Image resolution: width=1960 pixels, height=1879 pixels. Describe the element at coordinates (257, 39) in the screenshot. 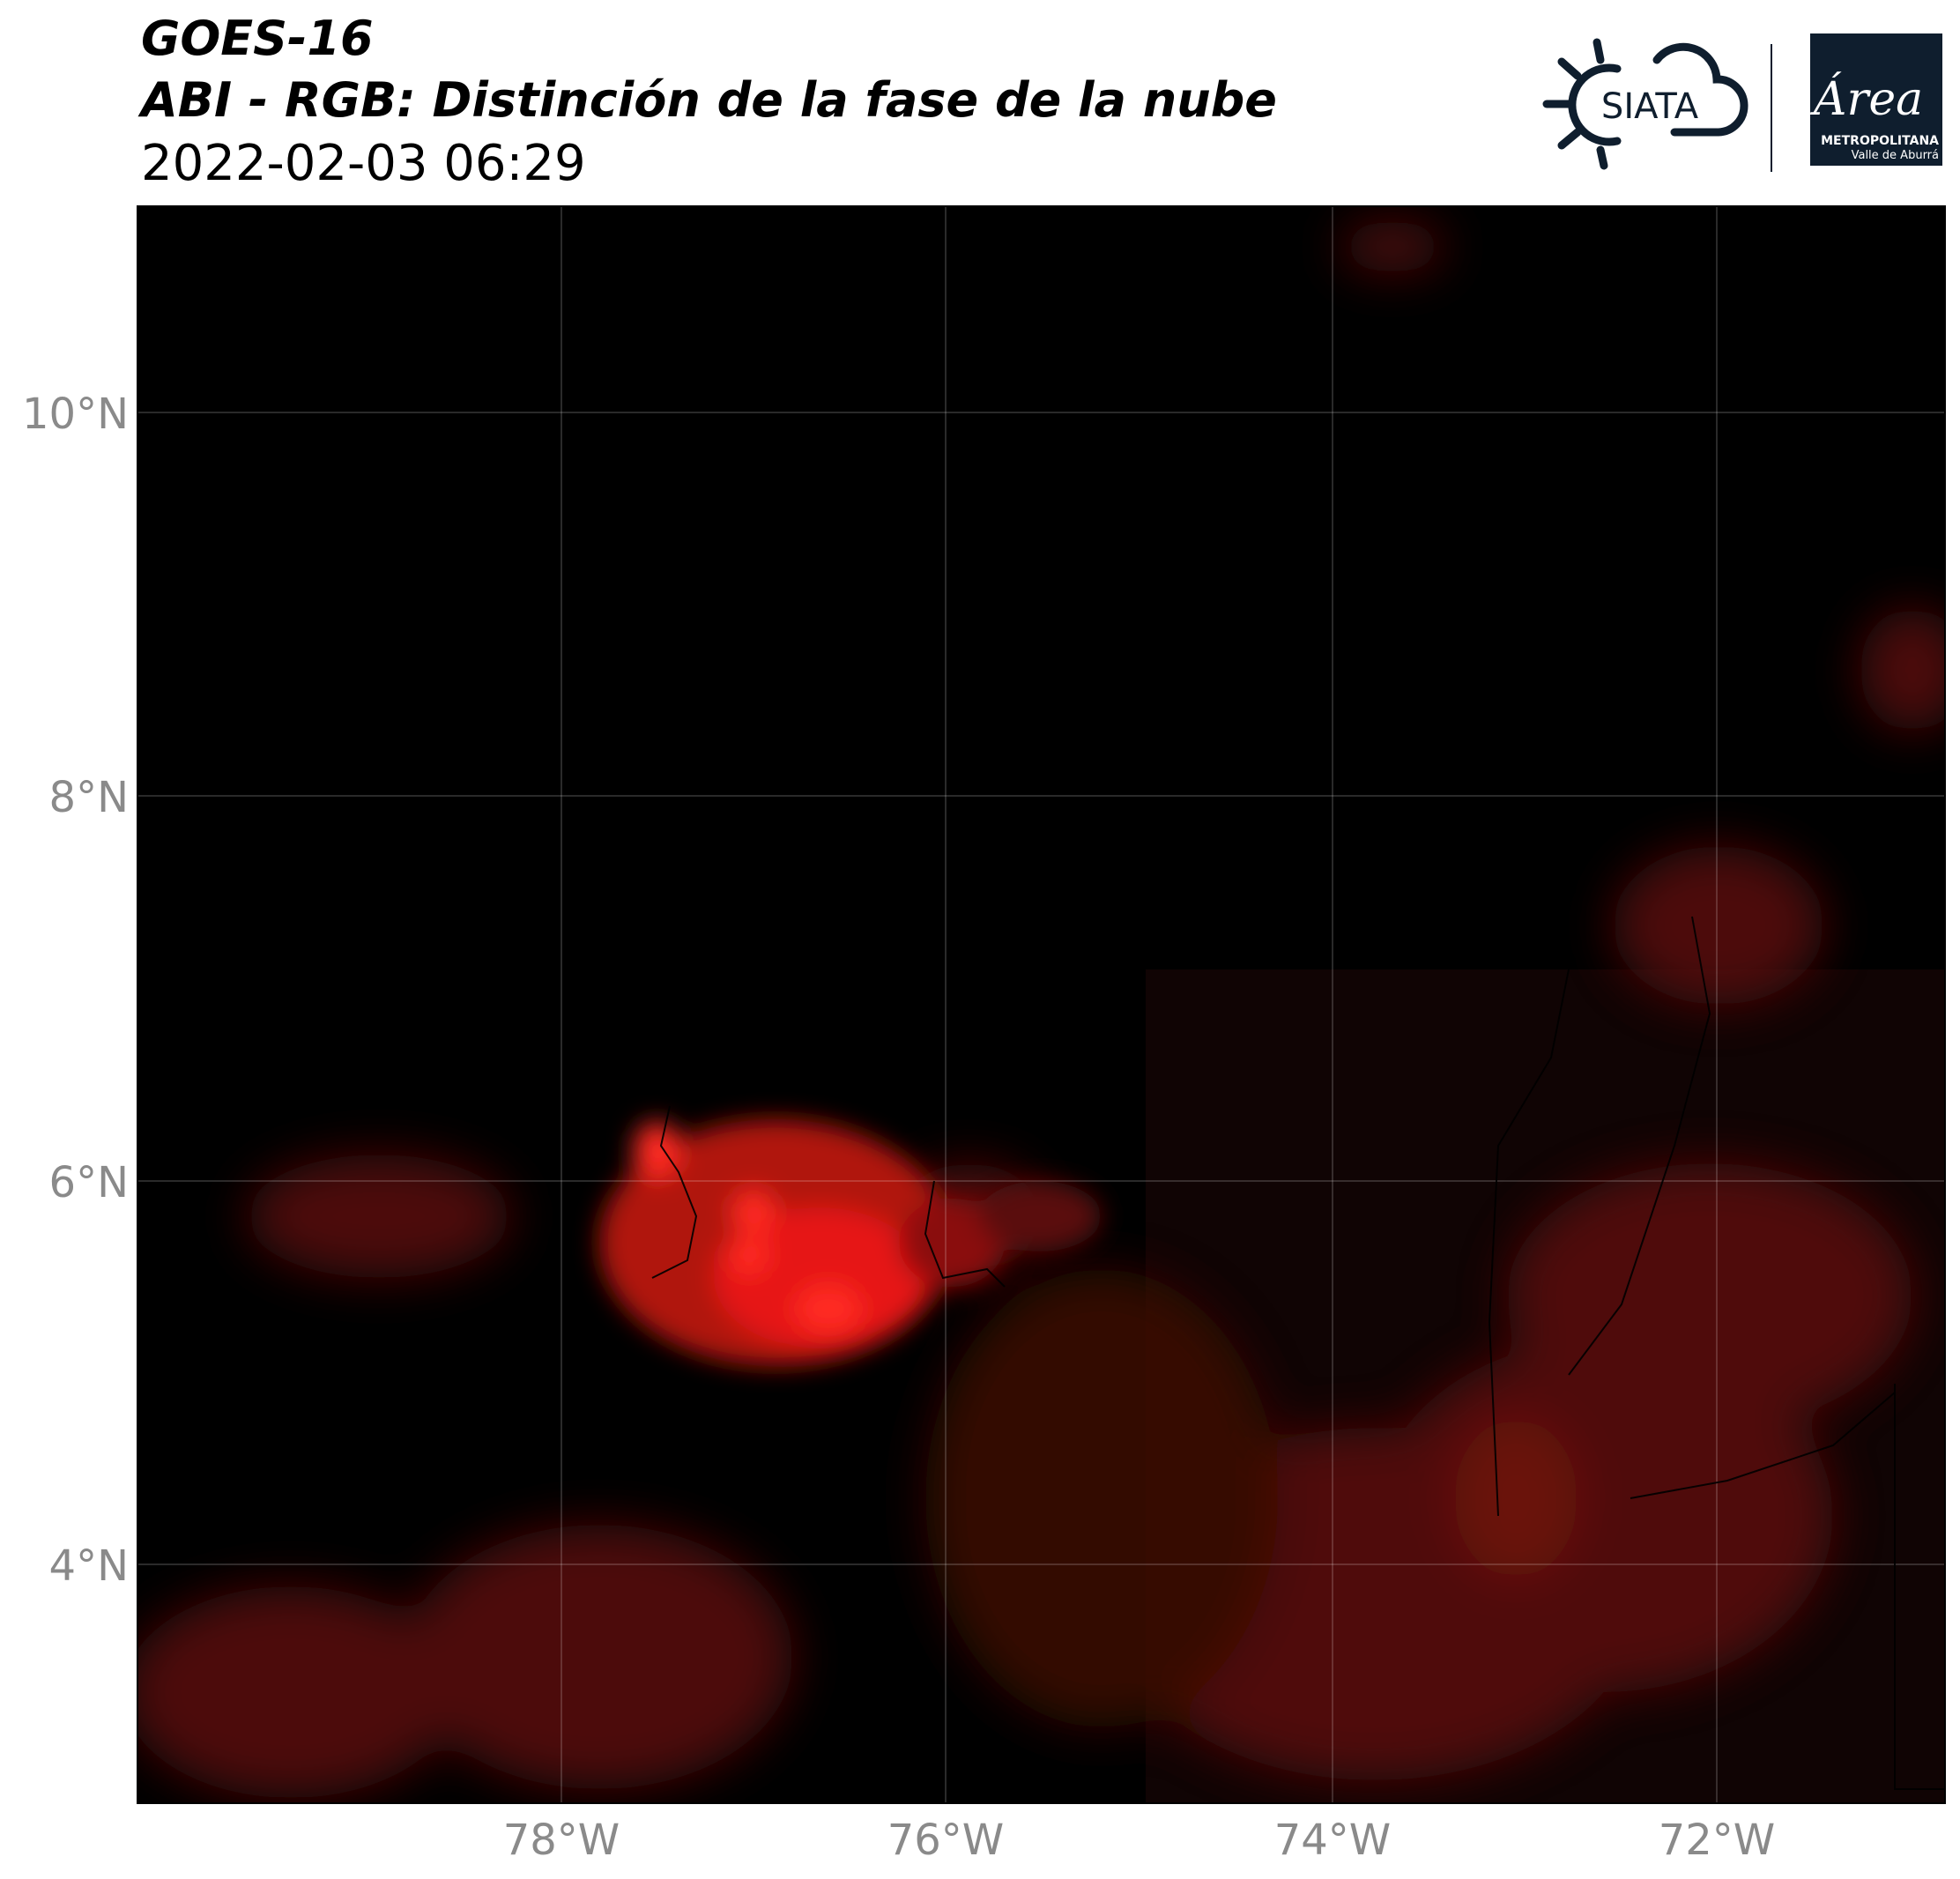

I see `title: GOES-16` at that location.